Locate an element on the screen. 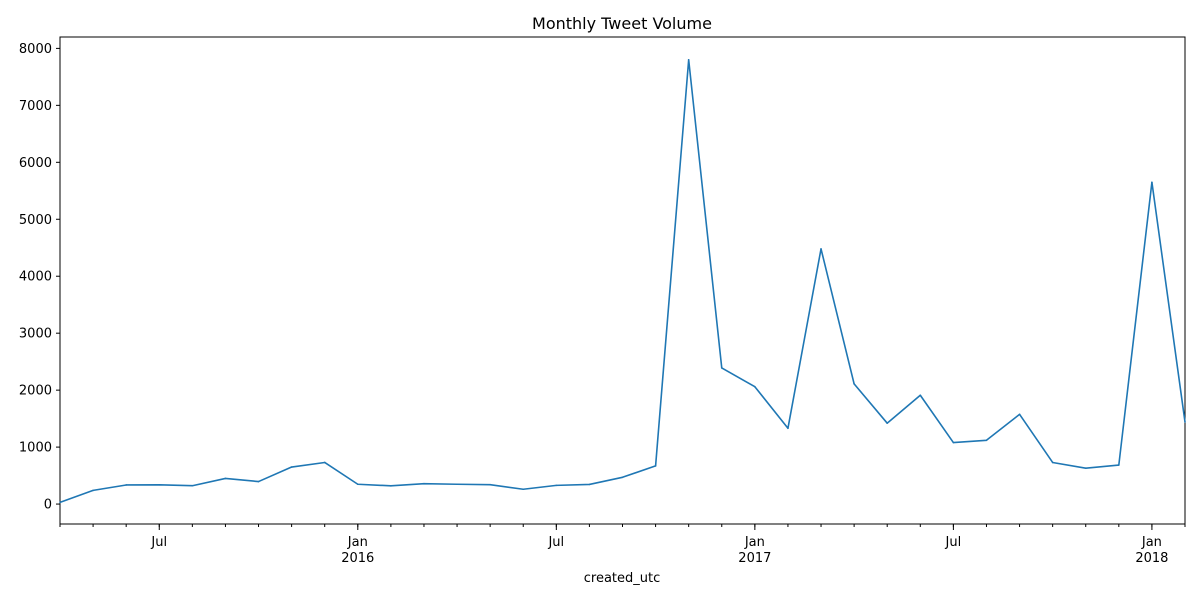 Image resolution: width=1200 pixels, height=600 pixels. y-tick-label-2000: 2000 is located at coordinates (35, 391).